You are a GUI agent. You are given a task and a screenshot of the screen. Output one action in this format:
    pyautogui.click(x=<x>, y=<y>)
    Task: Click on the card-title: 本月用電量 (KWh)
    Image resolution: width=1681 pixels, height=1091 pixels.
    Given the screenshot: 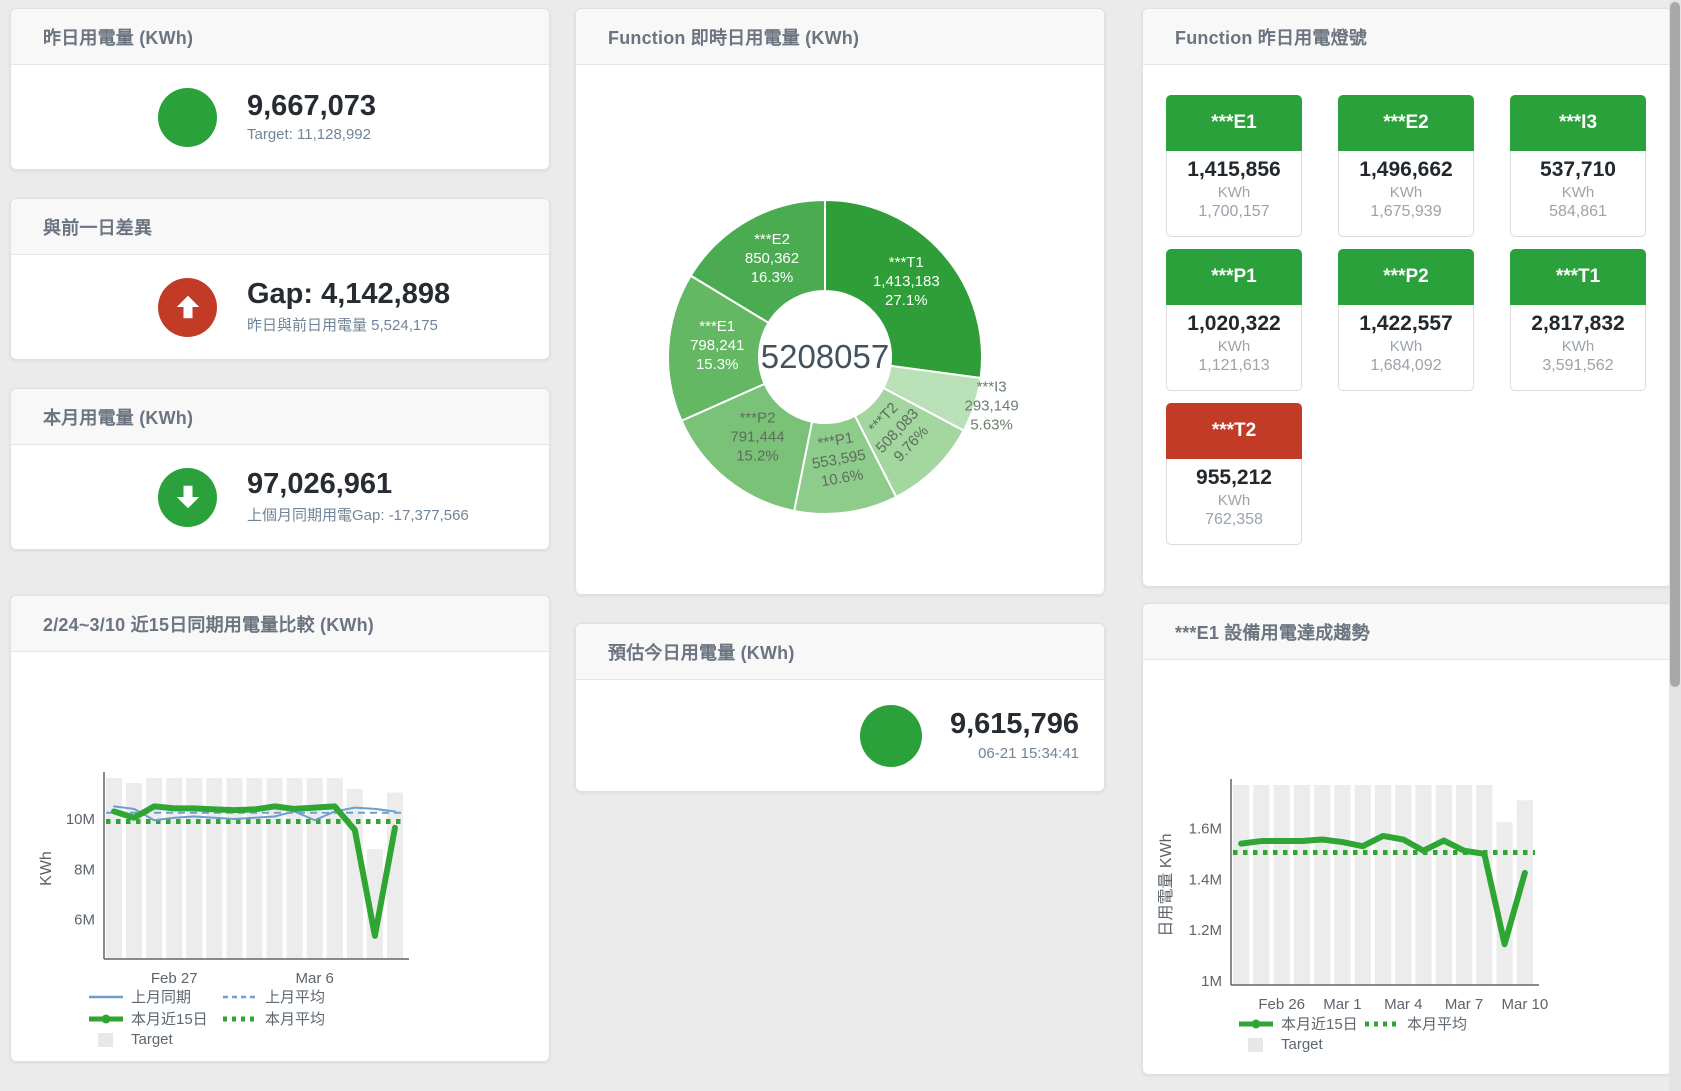 What is the action you would take?
    pyautogui.click(x=118, y=417)
    